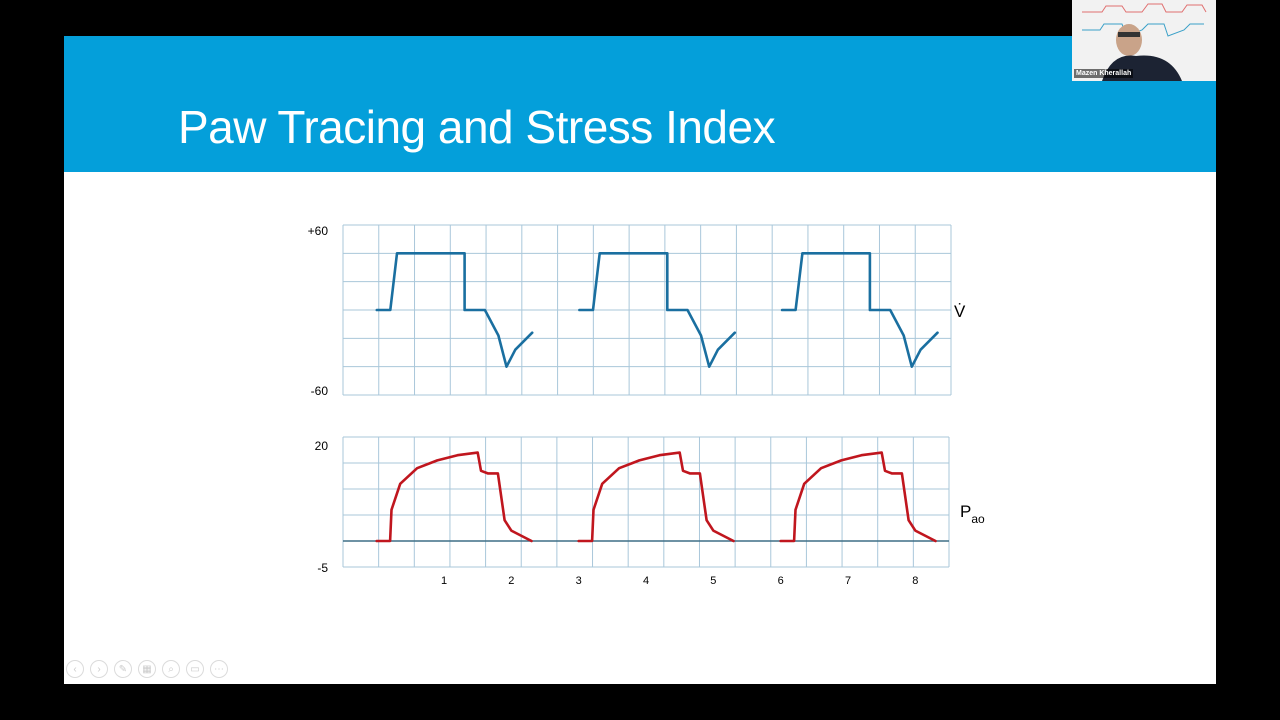 This screenshot has height=720, width=1280. I want to click on zoom-icon: ⌕, so click(171, 669).